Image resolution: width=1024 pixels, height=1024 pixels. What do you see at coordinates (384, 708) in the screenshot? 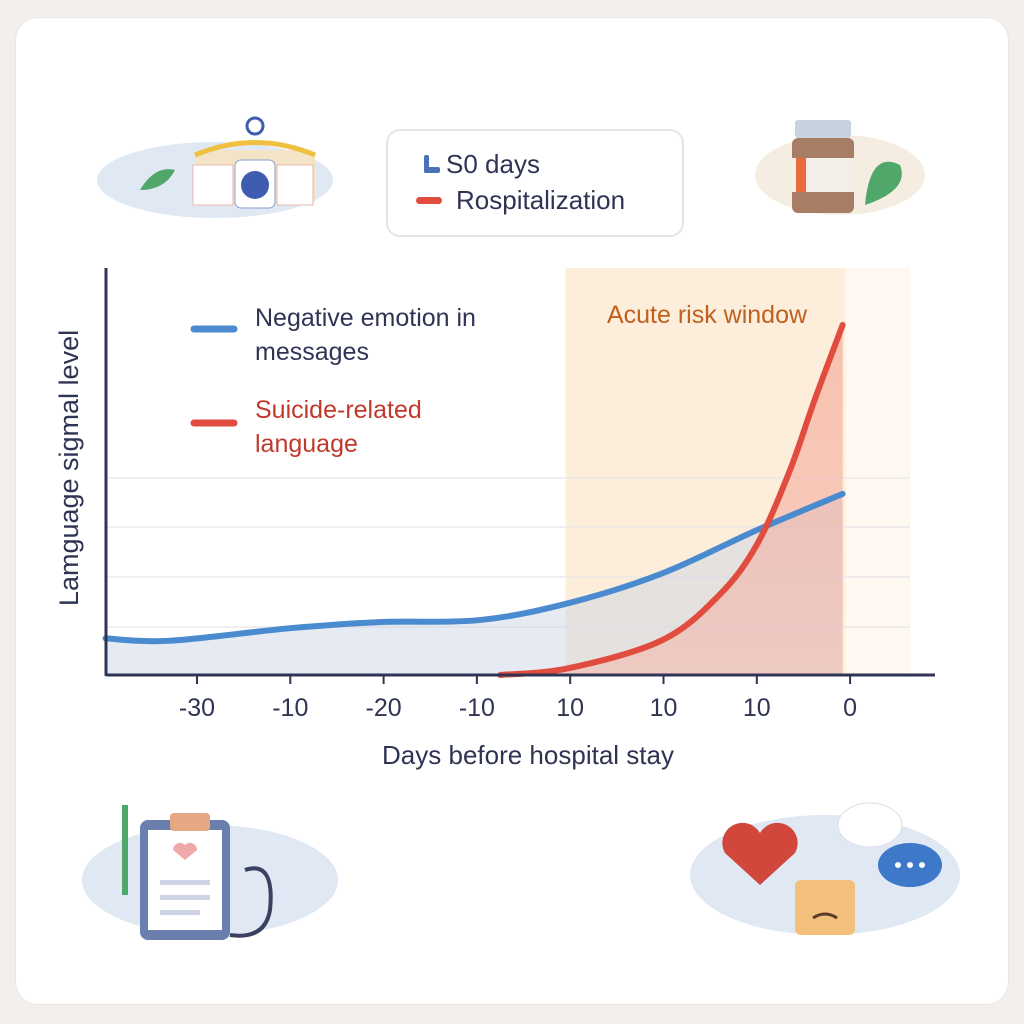
I see `x-tick-label: -20` at bounding box center [384, 708].